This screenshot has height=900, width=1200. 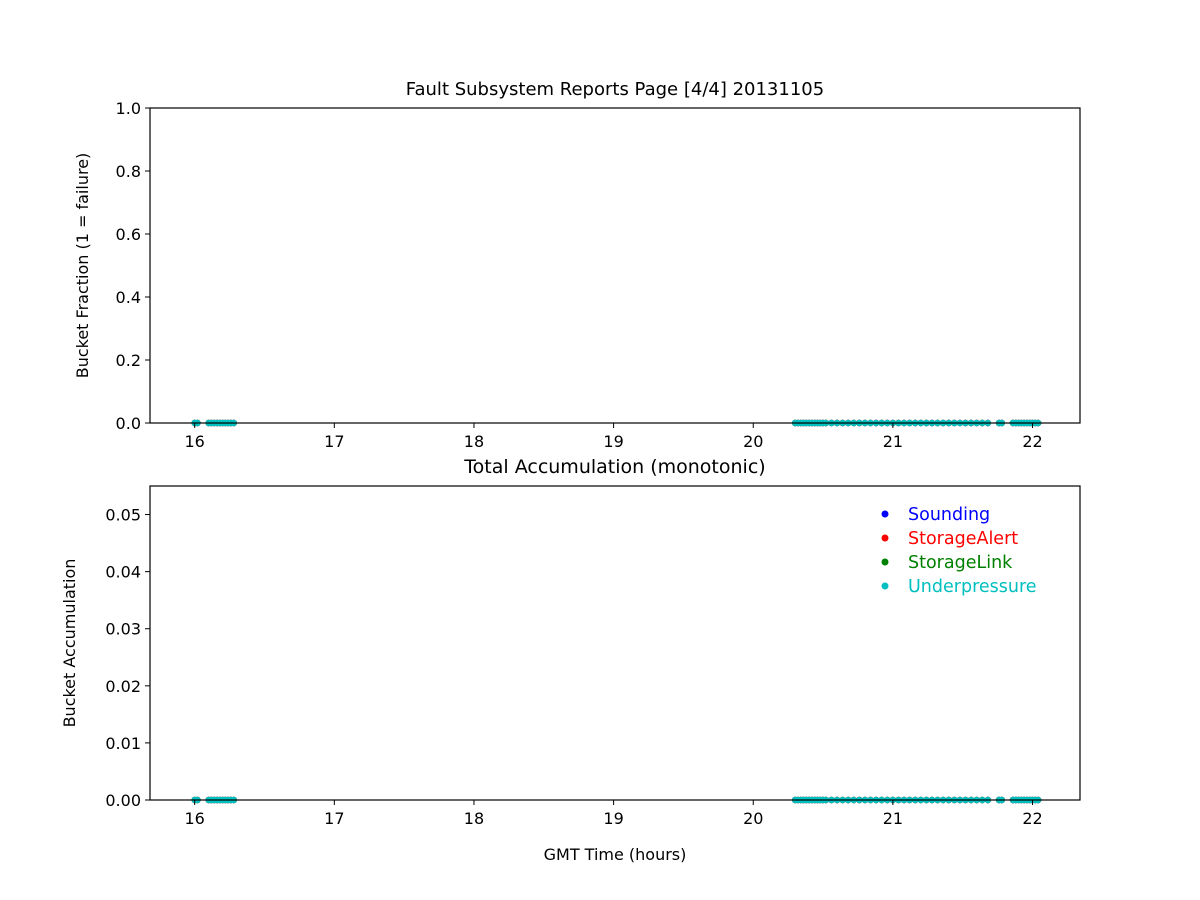 What do you see at coordinates (82, 266) in the screenshot?
I see `y-axis-label: Bucket Fraction (1 = failure)` at bounding box center [82, 266].